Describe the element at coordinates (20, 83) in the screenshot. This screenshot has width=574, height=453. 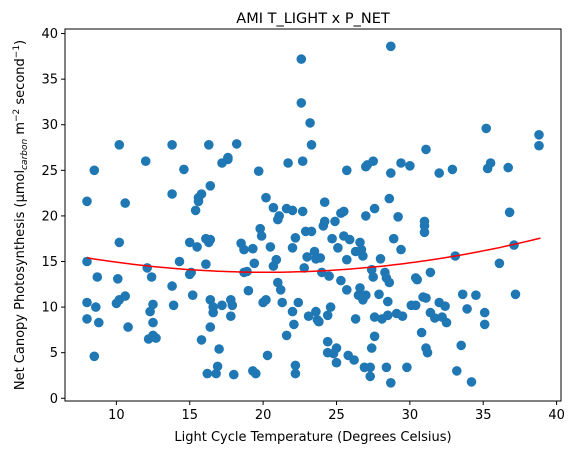
I see `y-axis-label-mid2: second` at that location.